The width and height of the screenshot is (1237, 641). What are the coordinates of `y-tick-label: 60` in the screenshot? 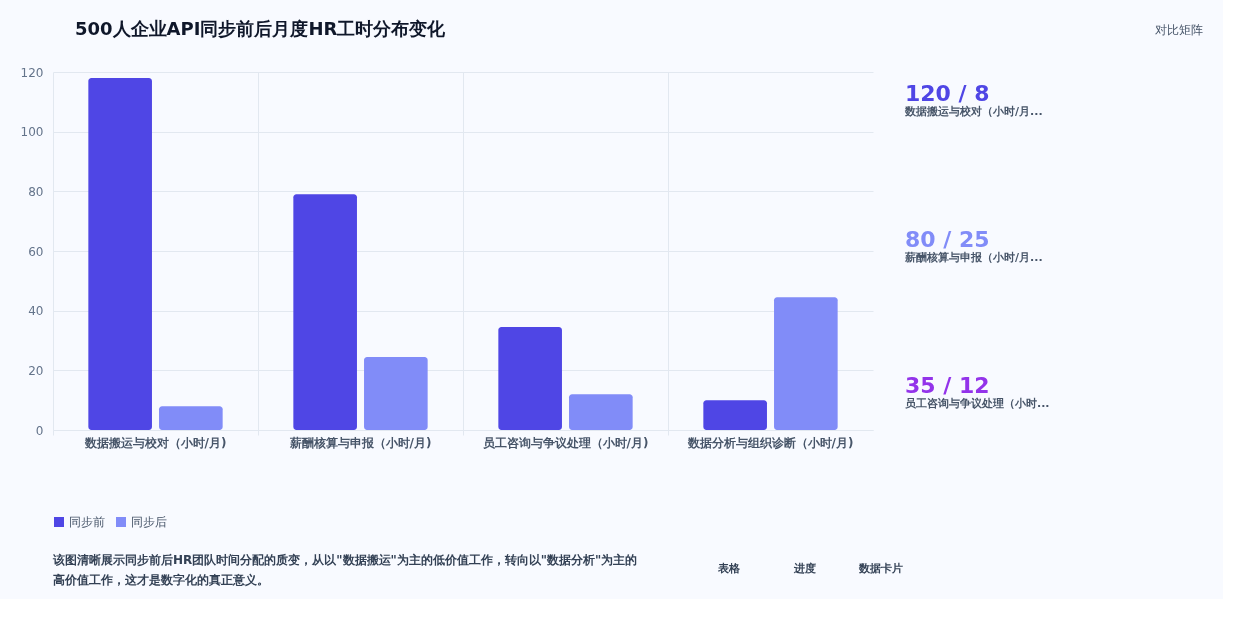 It's located at (36, 251).